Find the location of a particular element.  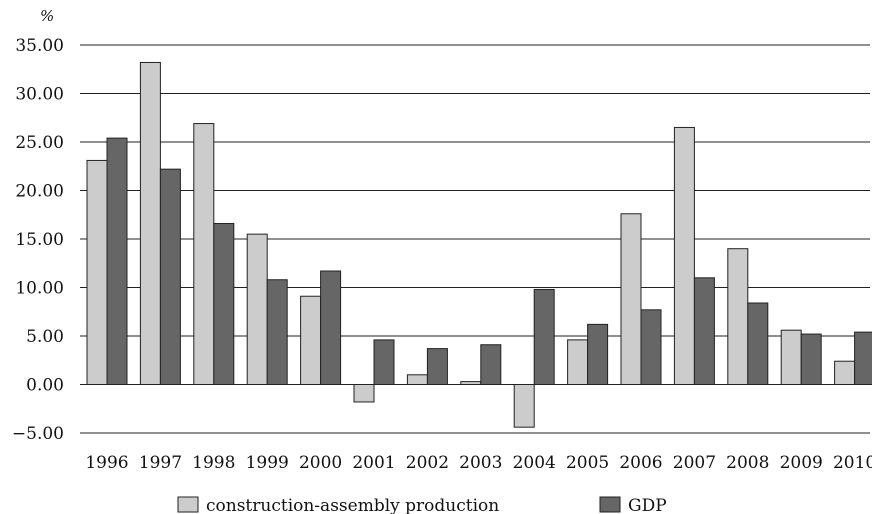

x-tick-label: 2003 is located at coordinates (480, 463).